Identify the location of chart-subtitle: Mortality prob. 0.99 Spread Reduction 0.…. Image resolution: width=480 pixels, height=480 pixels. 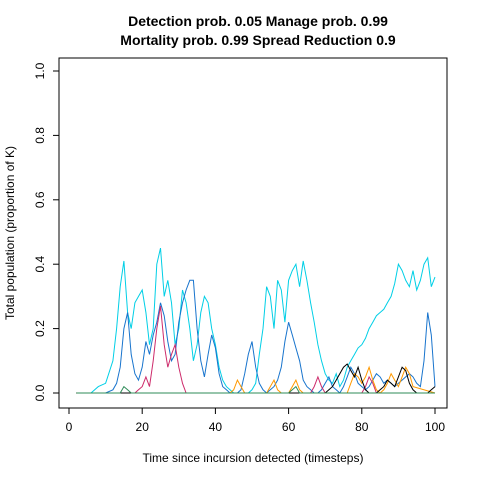
(258, 40).